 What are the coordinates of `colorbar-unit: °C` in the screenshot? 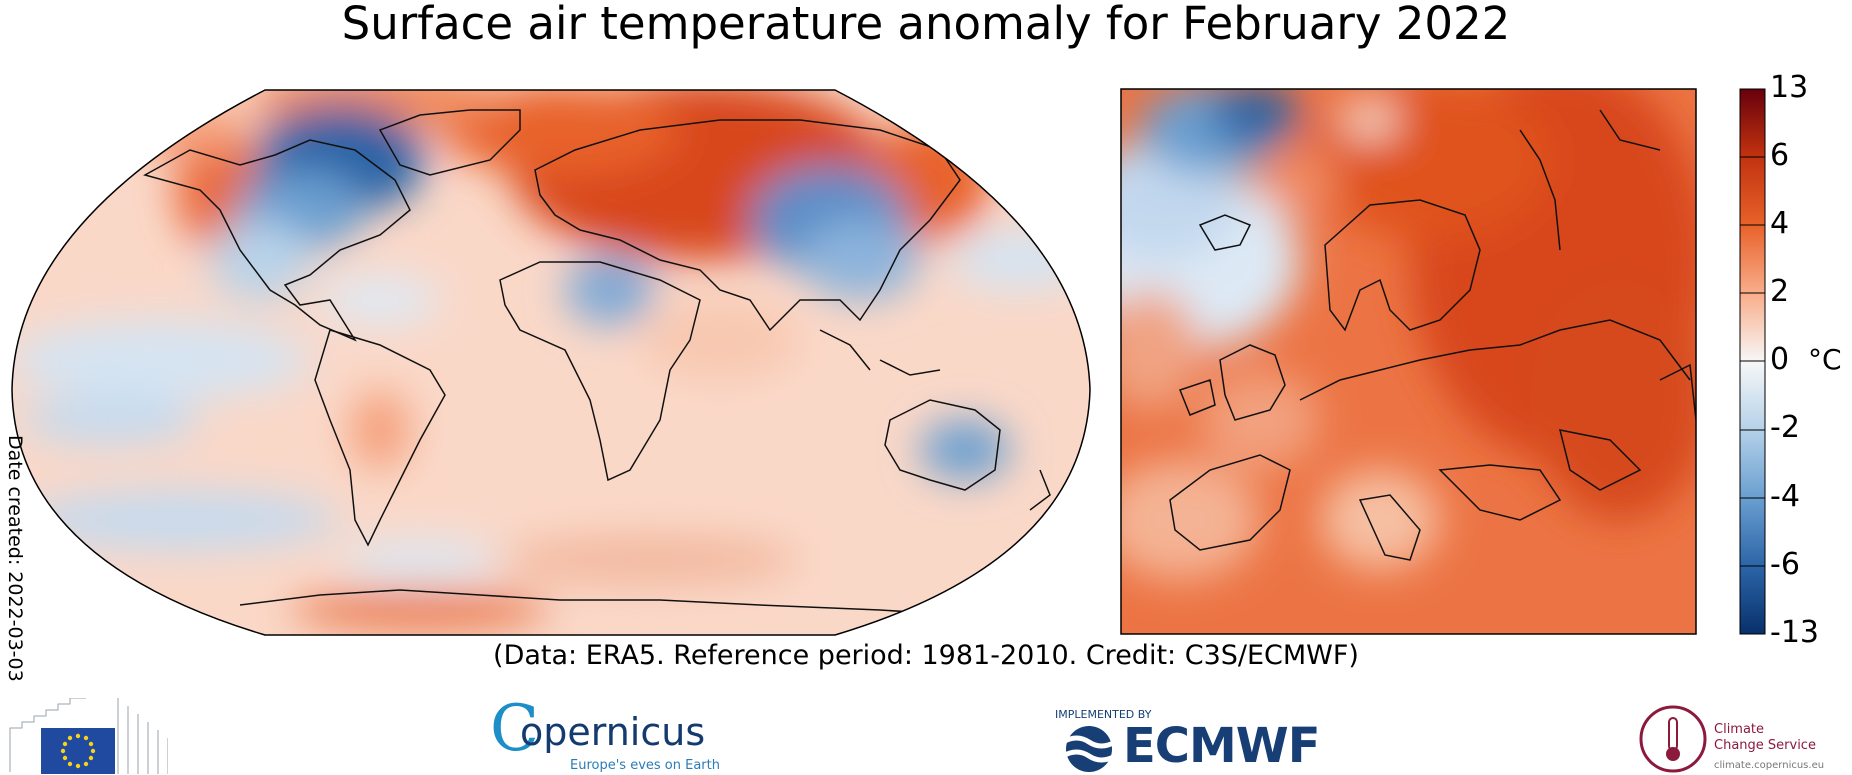 It's located at (1825, 359).